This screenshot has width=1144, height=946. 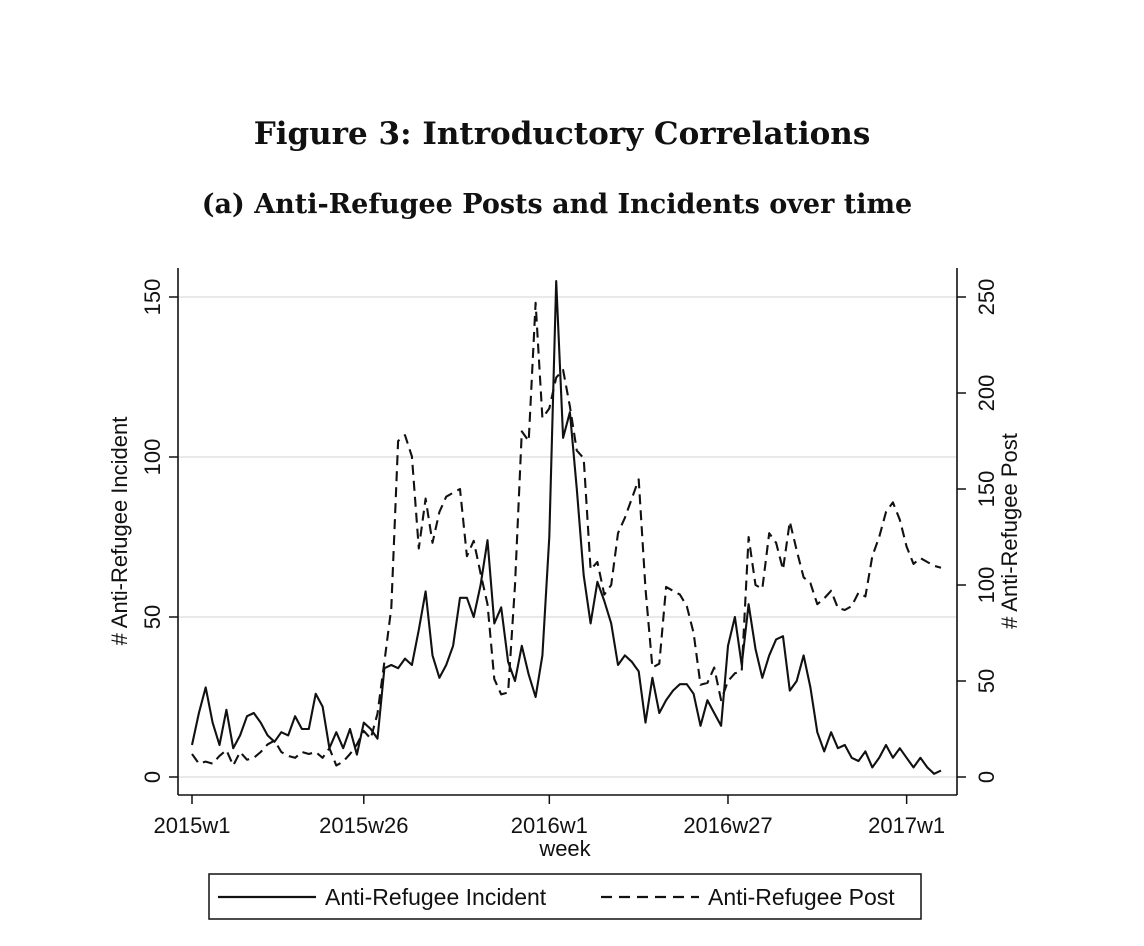 I want to click on left-tick-label-2: 100, so click(x=152, y=457).